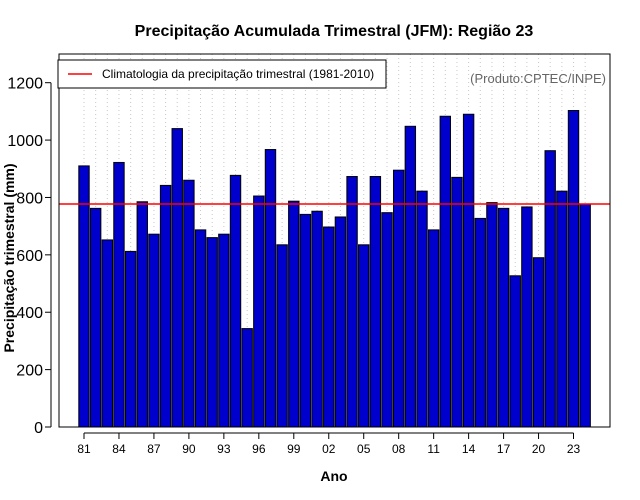 The width and height of the screenshot is (640, 500). I want to click on credit-text: (Produto:CPTEC/INPE), so click(538, 78).